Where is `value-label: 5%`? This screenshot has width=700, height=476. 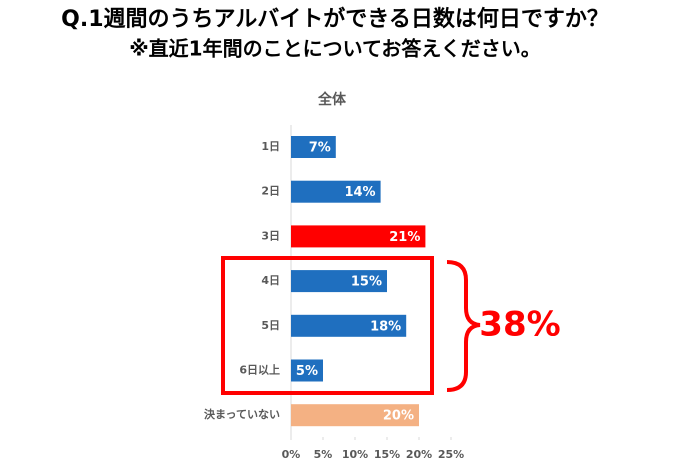 value-label: 5% is located at coordinates (307, 371).